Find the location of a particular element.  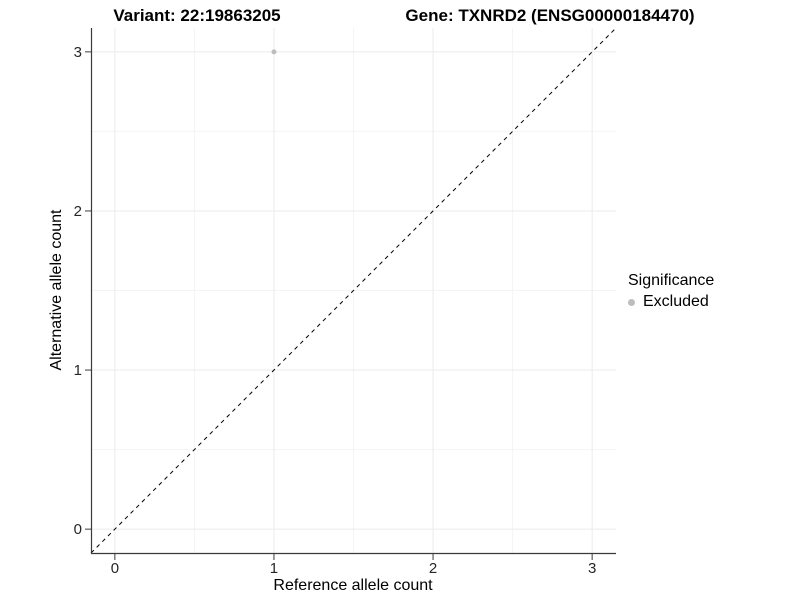

y-tick-label: 1 is located at coordinates (78, 370).